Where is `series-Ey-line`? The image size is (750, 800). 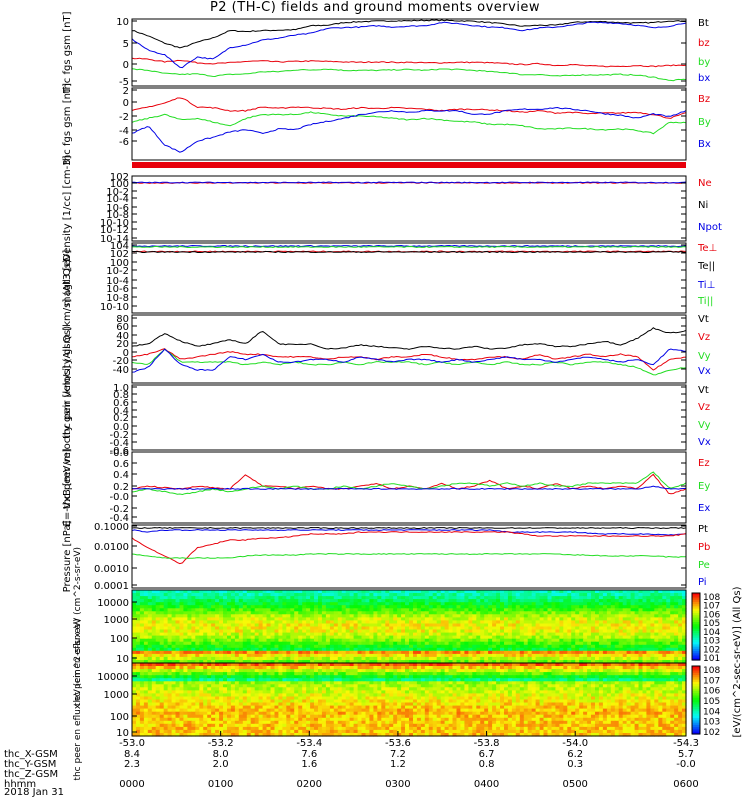 series-Ey-line is located at coordinates (409, 483).